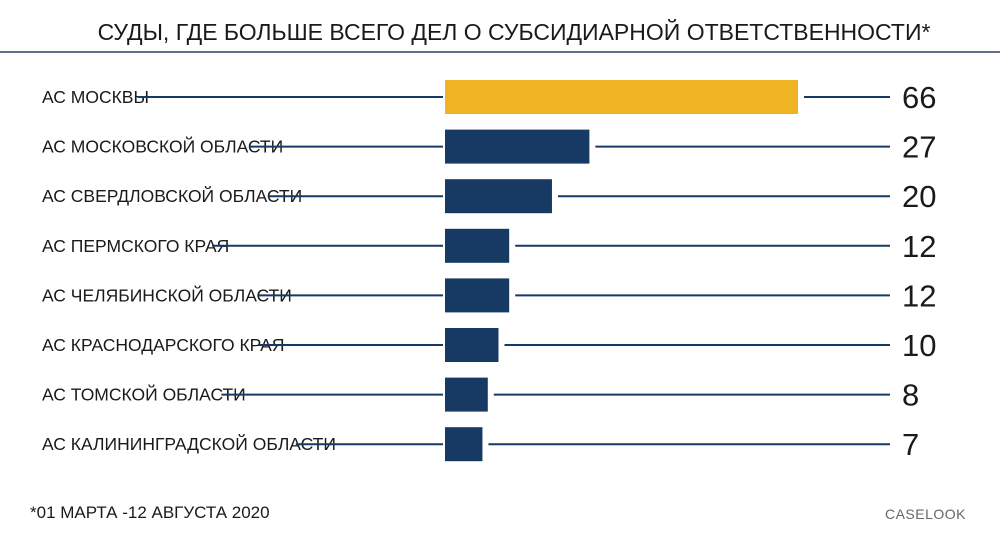 The height and width of the screenshot is (533, 1000). Describe the element at coordinates (919, 345) in the screenshot. I see `value-label: 10` at that location.